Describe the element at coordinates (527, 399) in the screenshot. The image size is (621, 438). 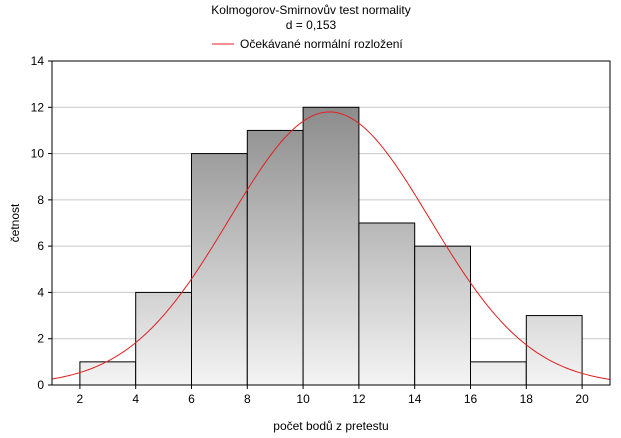
I see `x-tick-label: 18` at that location.